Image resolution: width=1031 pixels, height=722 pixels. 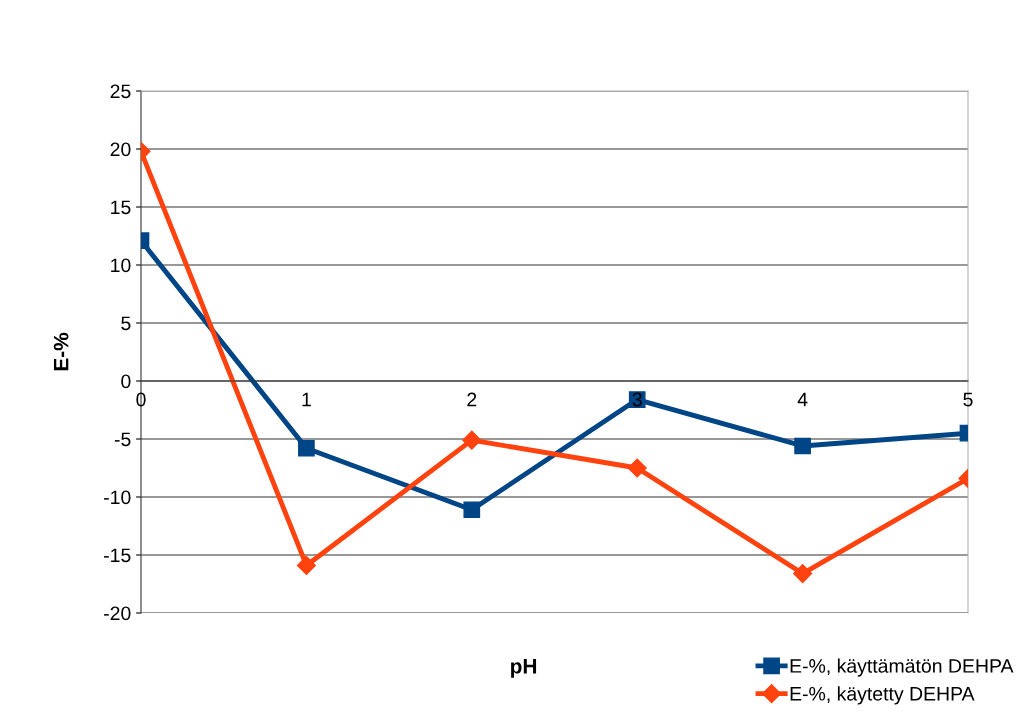 I want to click on y-axis-title: E-%, so click(x=61, y=351).